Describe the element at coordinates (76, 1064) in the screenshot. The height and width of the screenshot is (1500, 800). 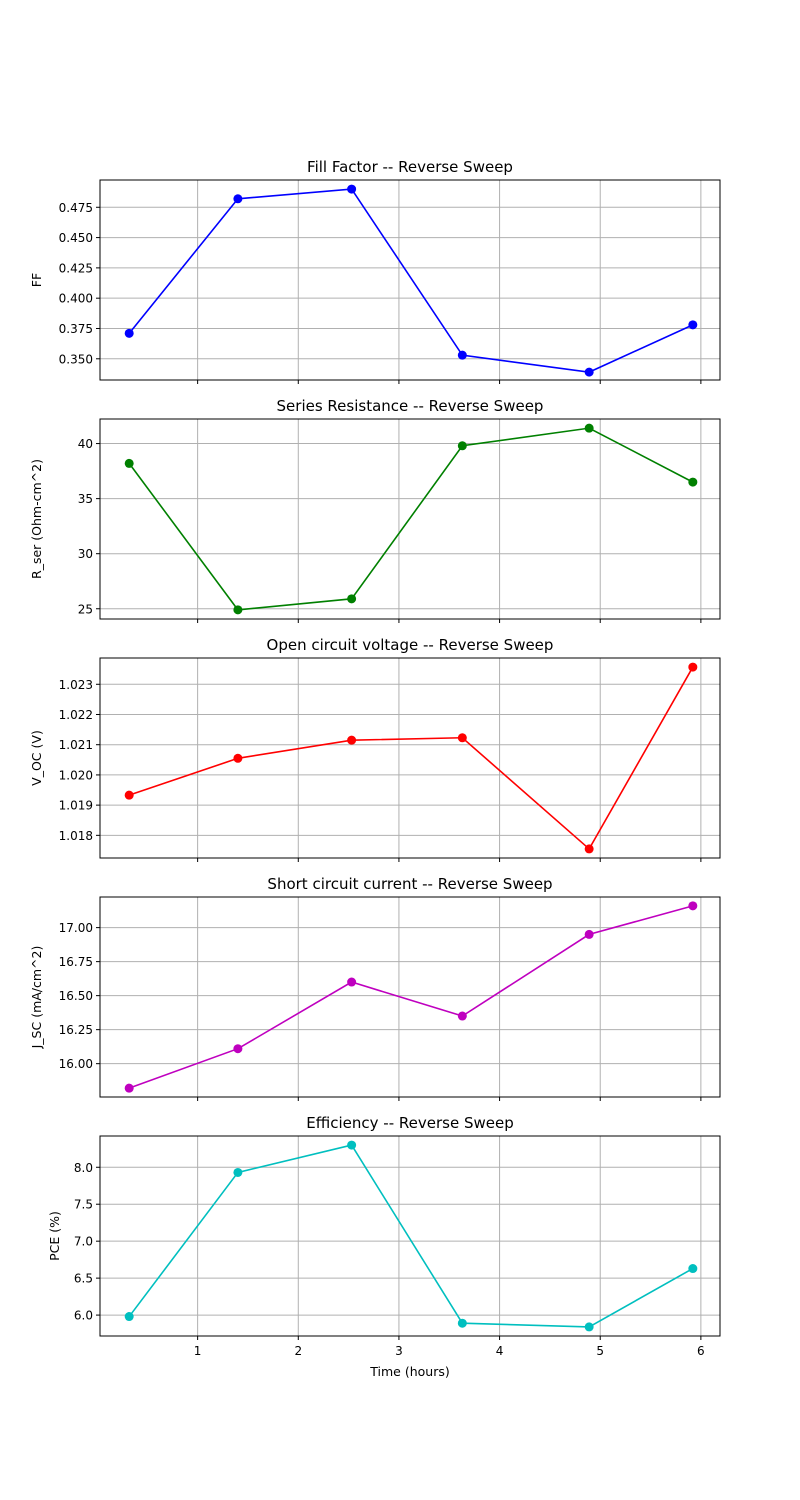
I see `y-tick-label: 16.00` at that location.